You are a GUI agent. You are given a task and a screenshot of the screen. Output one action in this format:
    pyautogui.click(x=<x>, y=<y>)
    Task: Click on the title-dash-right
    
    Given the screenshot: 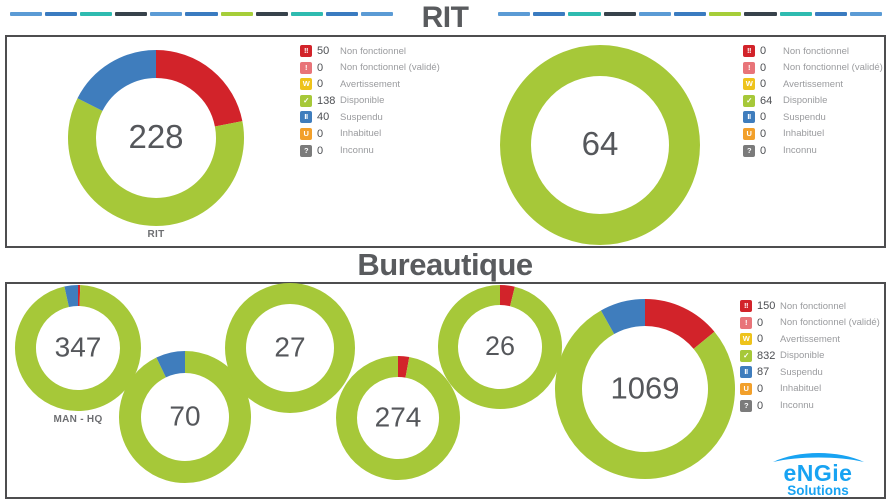 What is the action you would take?
    pyautogui.click(x=690, y=14)
    